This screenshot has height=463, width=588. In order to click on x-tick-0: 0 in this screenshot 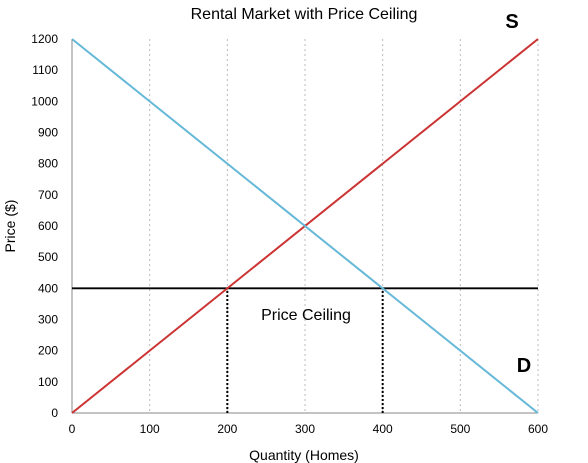, I will do `click(72, 429)`.